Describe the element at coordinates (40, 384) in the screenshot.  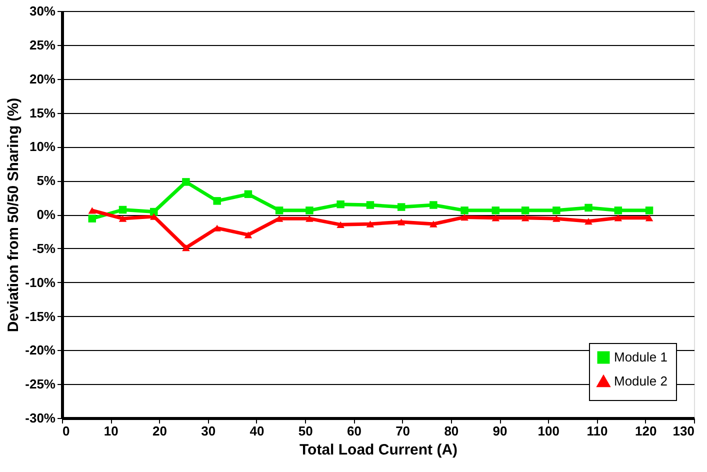
I see `y-tick-label: -25%` at that location.